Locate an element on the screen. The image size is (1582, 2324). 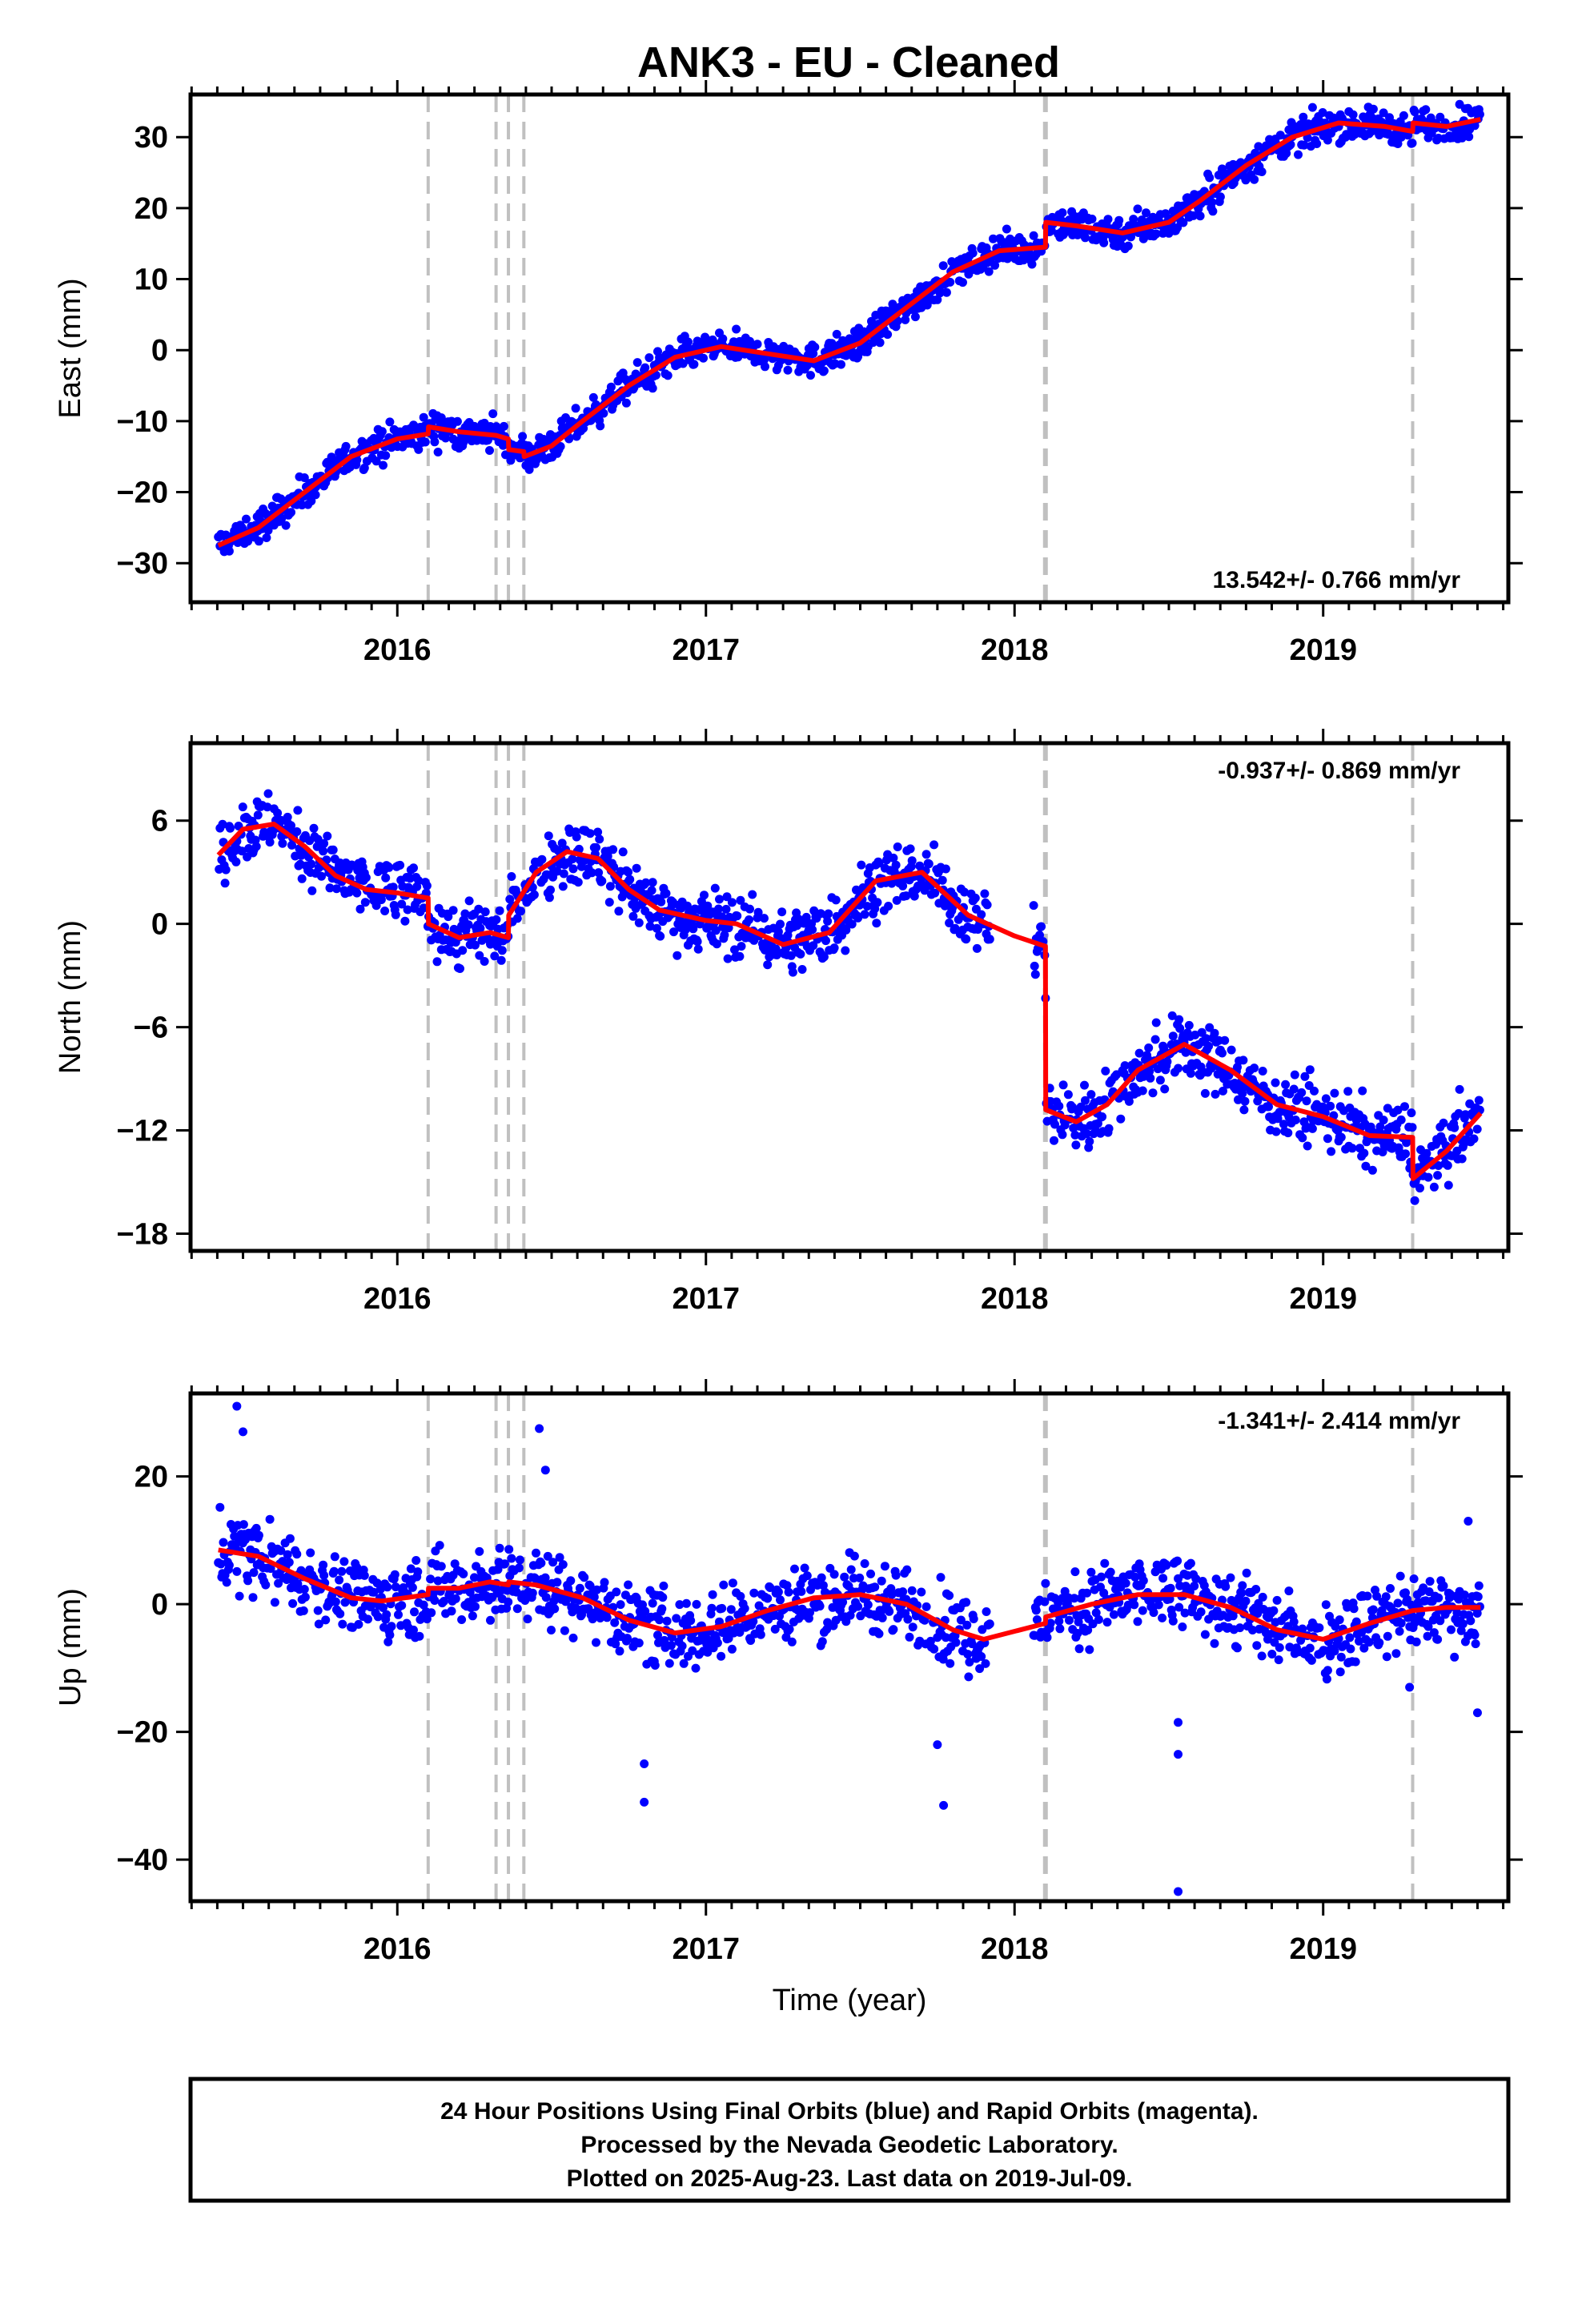
up-y-tick-label: 20 is located at coordinates (151, 1477).